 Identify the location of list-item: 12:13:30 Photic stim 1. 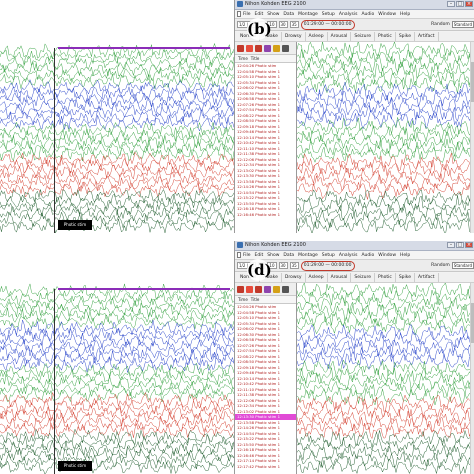
(265, 176).